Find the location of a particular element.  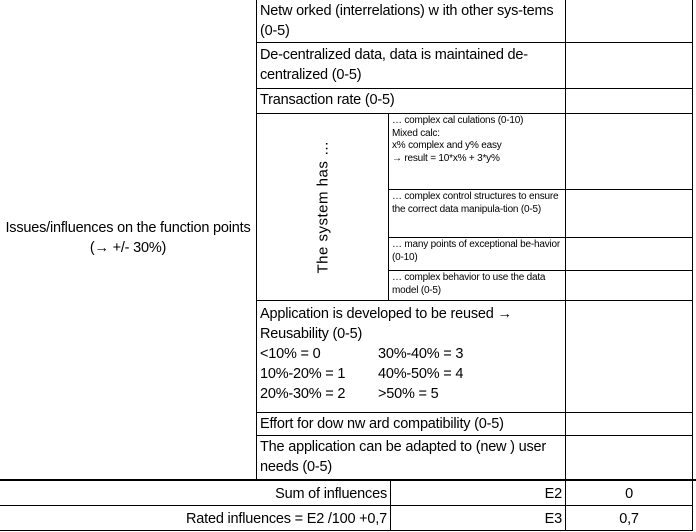

scale-item: 10%-20% = 1 is located at coordinates (303, 374).